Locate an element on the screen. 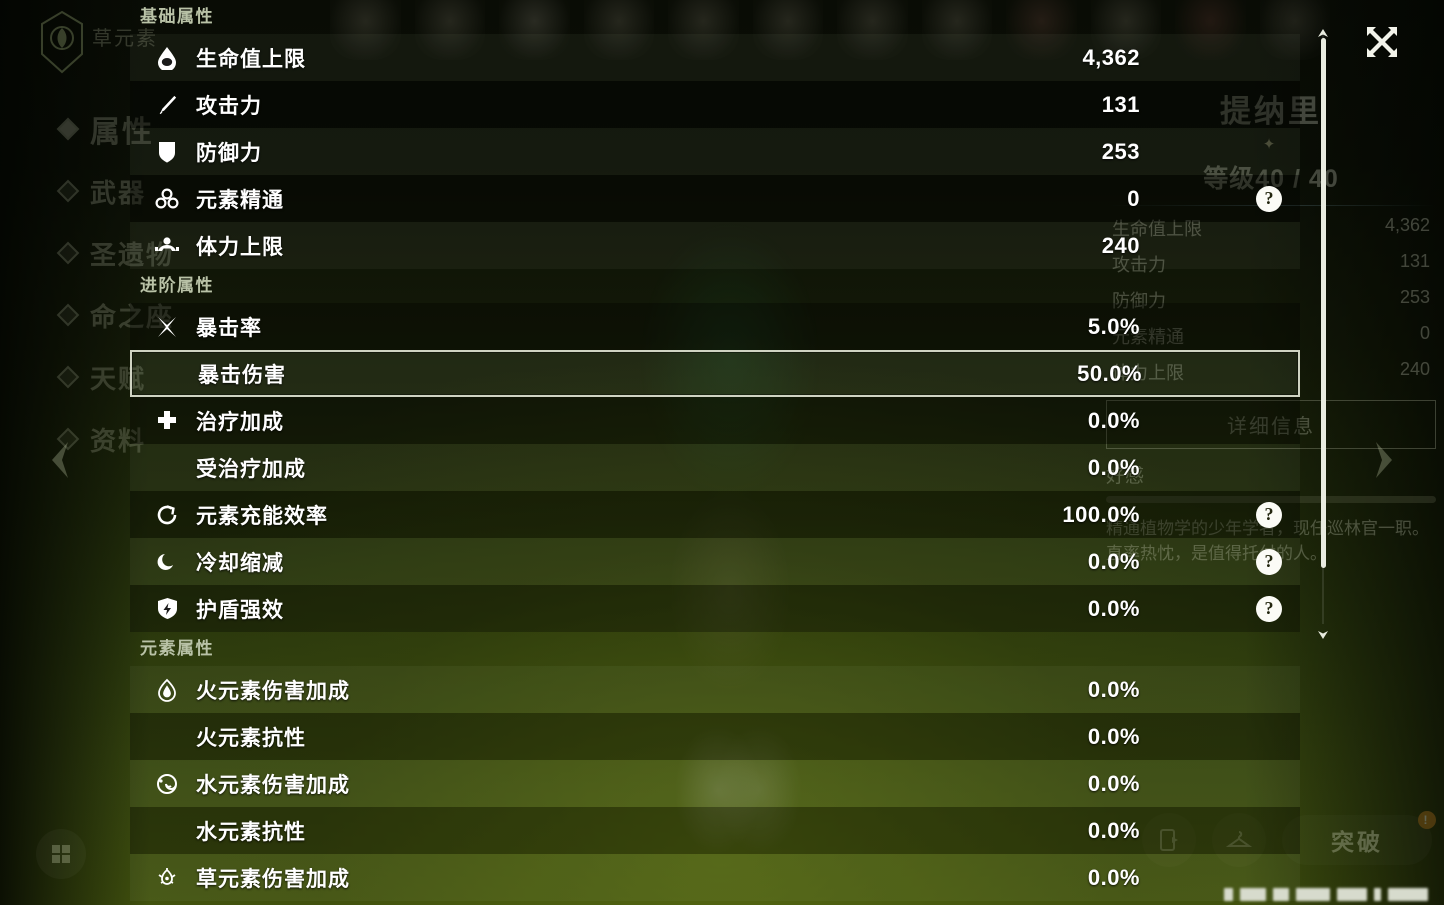 The image size is (1444, 905). character-action-bar: 突破 ! is located at coordinates (1289, 839).